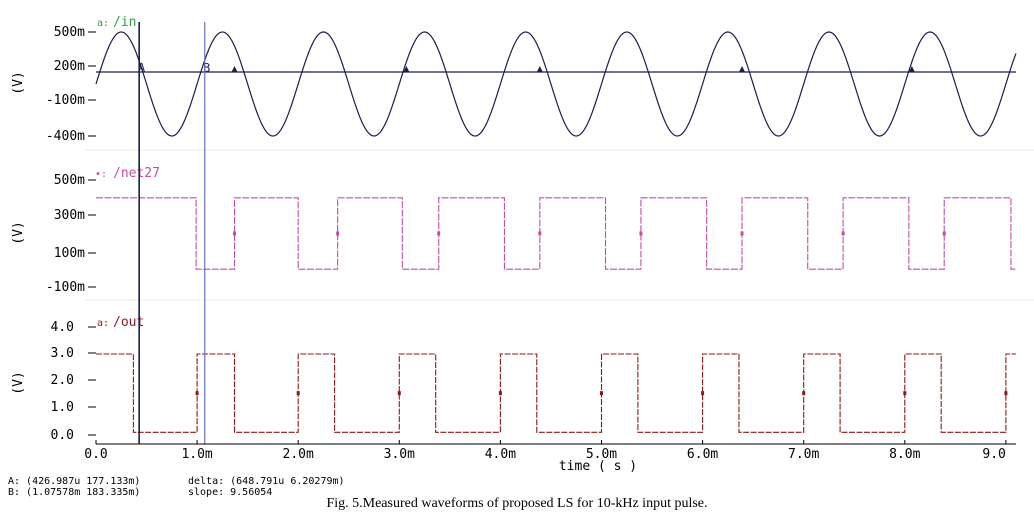 The image size is (1034, 526). I want to click on panel-in-legend-marker: a:, so click(103, 23).